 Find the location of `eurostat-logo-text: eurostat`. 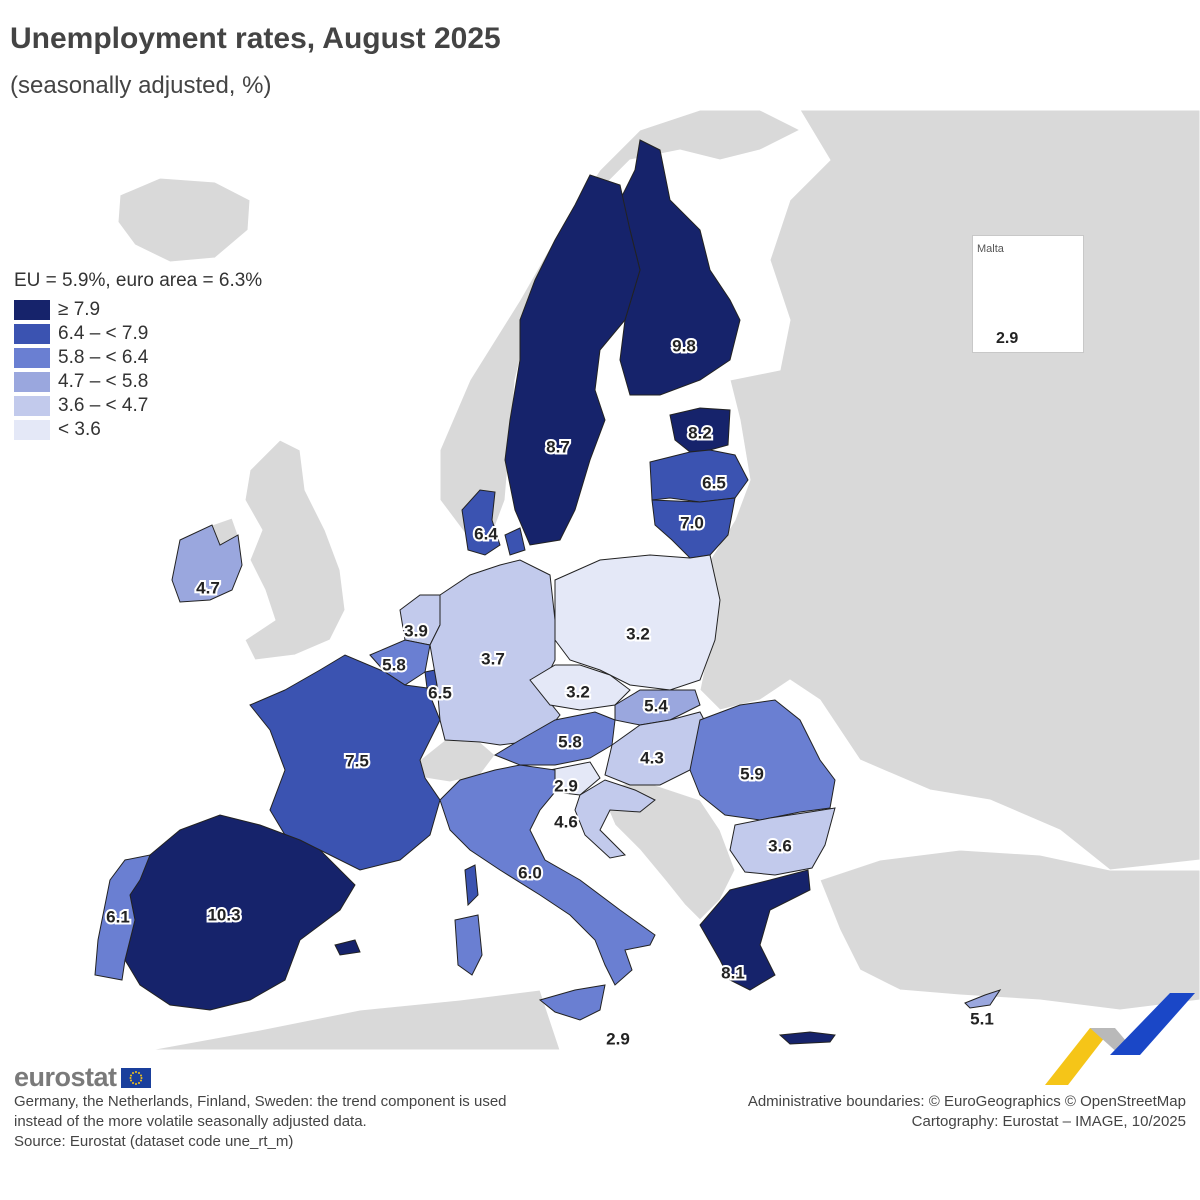

eurostat-logo-text: eurostat is located at coordinates (65, 1077).